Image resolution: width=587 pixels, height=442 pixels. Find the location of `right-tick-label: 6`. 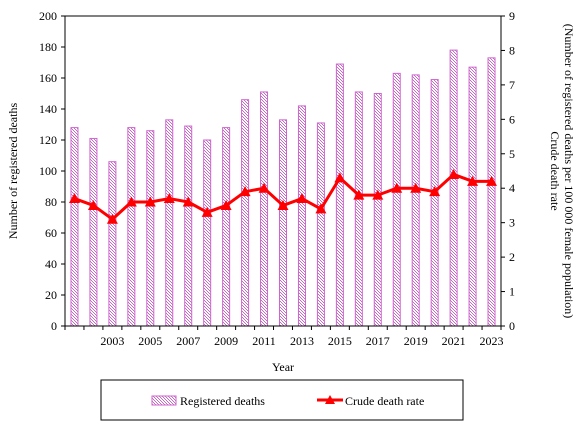

right-tick-label: 6 is located at coordinates (512, 119).